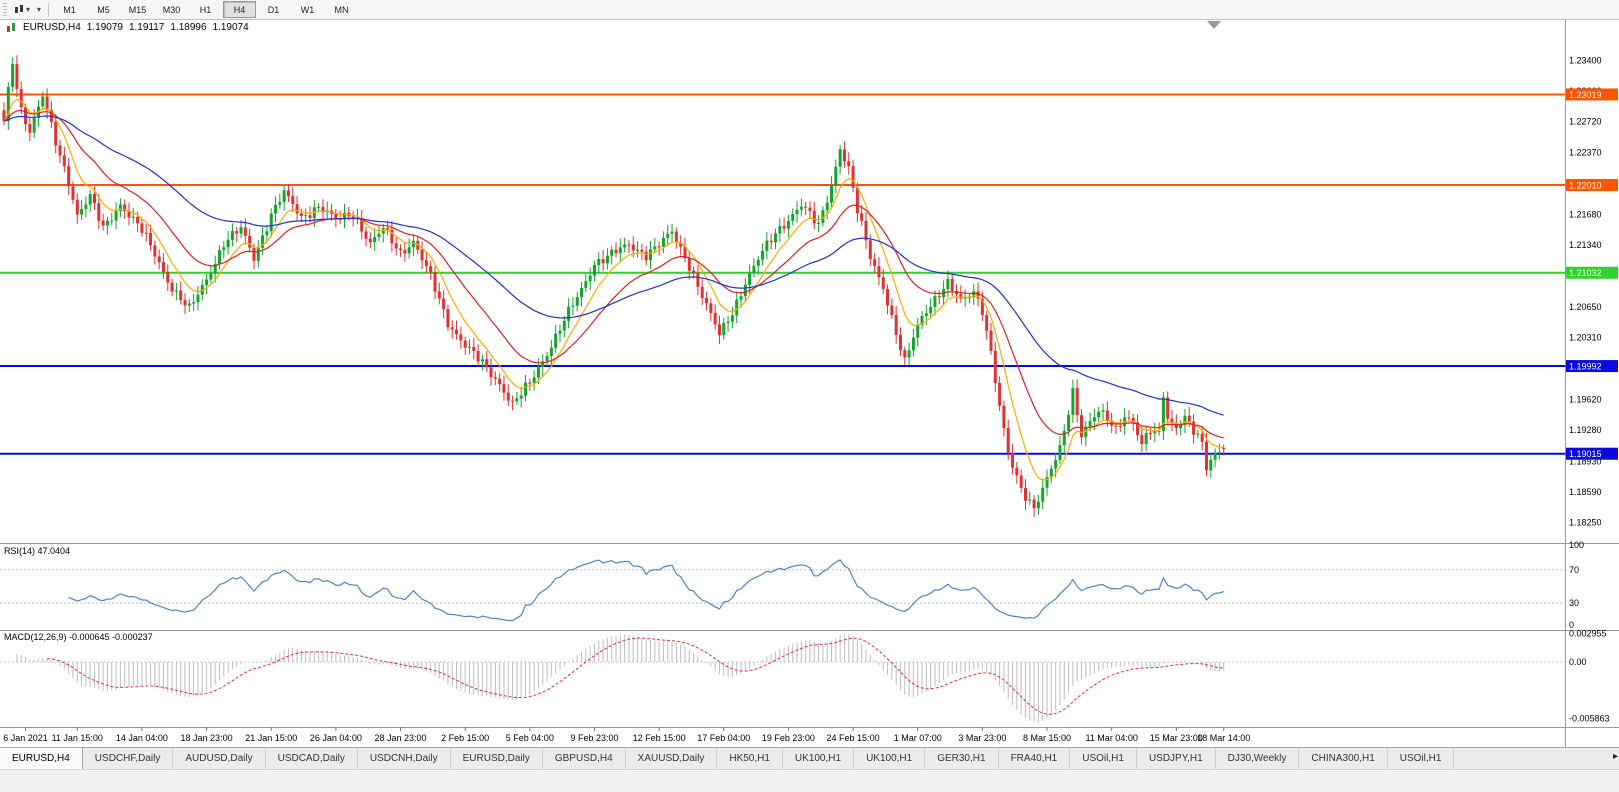  What do you see at coordinates (137, 9) in the screenshot?
I see `timeframe-M15: M15` at bounding box center [137, 9].